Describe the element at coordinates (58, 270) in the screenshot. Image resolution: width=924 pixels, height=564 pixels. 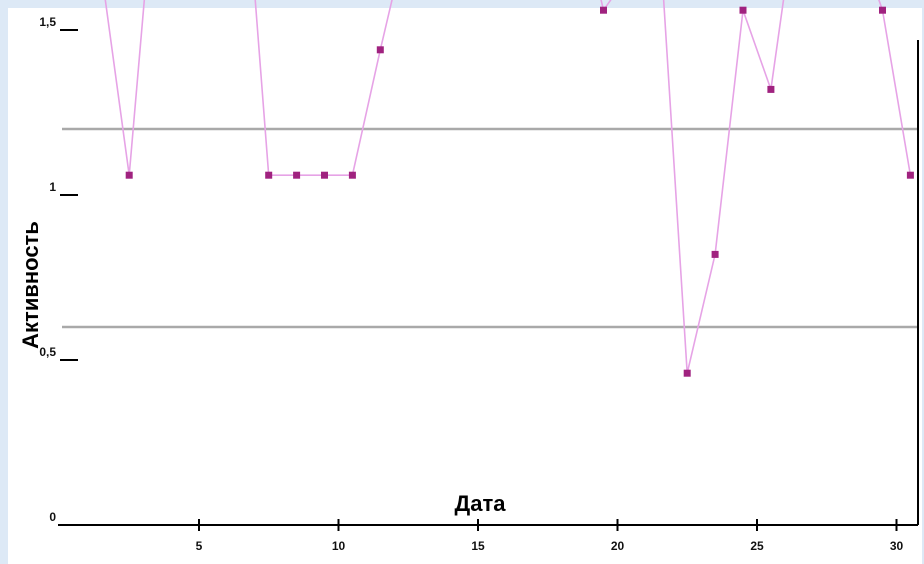
I see `y-ticks: 00,511,522,5` at that location.